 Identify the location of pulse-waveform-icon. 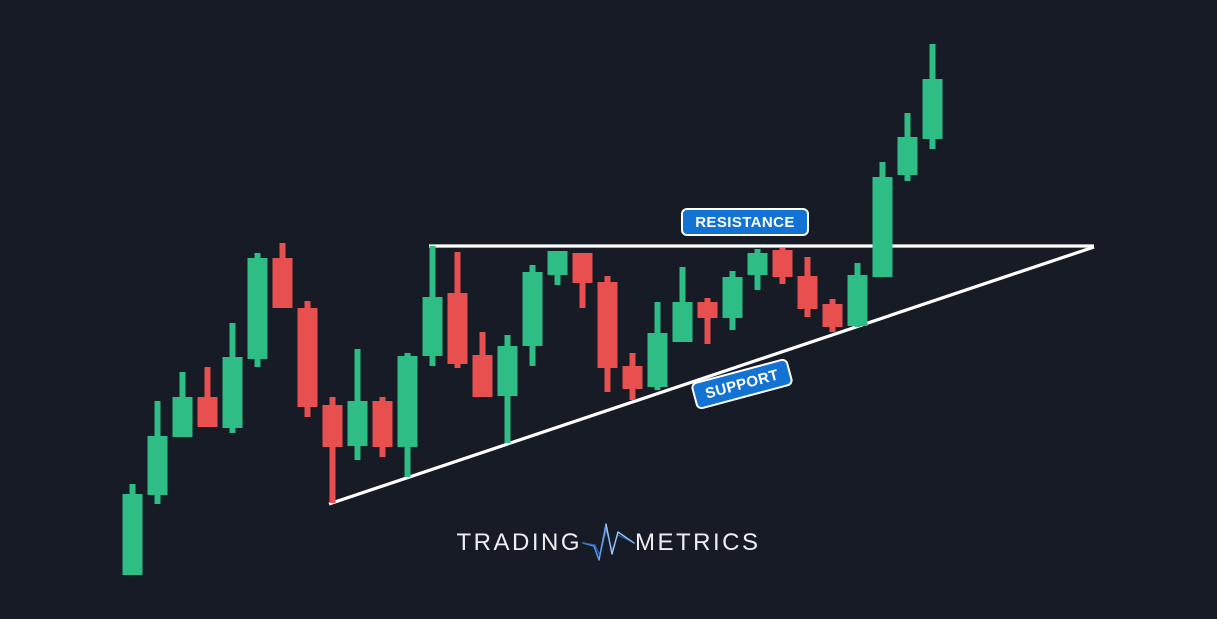
(608, 542).